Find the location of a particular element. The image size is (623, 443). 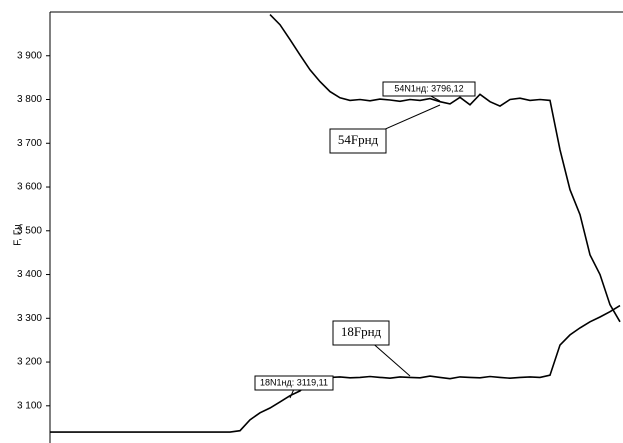

annotation: 18N1нд: 3119,11 is located at coordinates (294, 382).